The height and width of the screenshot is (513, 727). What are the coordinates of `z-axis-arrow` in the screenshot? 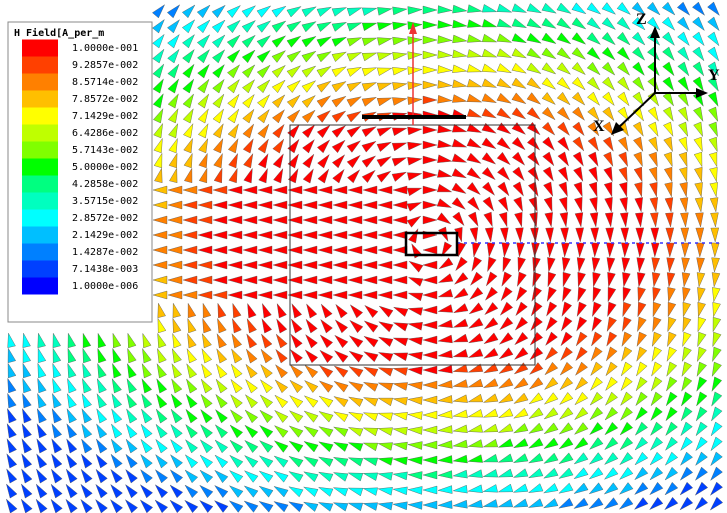 It's located at (413, 28).